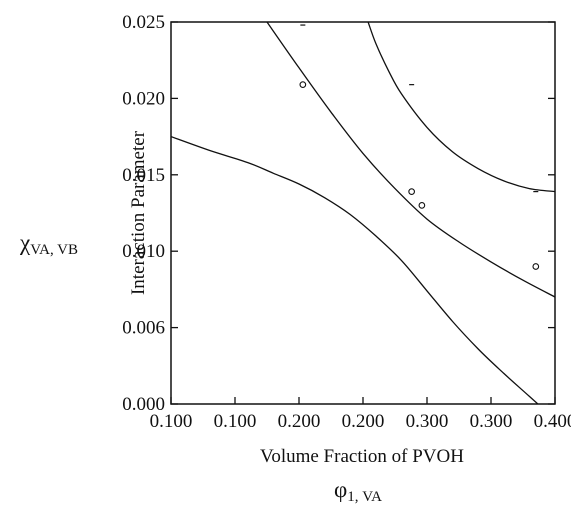 Image resolution: width=571 pixels, height=509 pixels. What do you see at coordinates (54, 250) in the screenshot?
I see `chi-subscript: VA, VB` at bounding box center [54, 250].